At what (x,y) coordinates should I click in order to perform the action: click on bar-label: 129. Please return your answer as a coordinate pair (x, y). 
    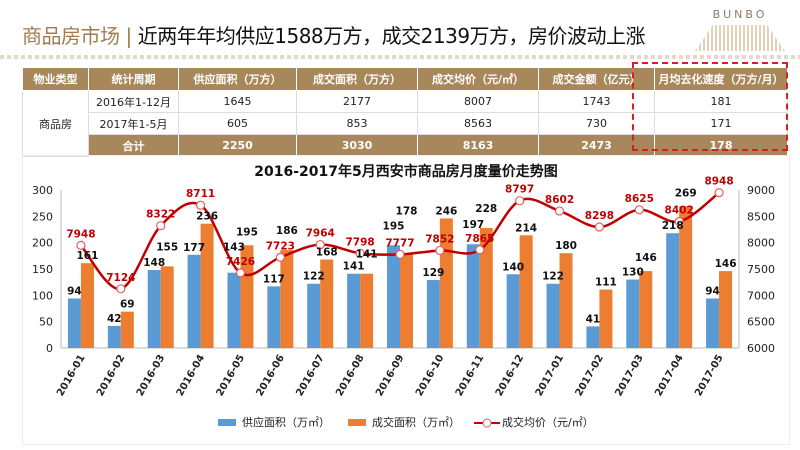
    Looking at the image, I should click on (433, 273).